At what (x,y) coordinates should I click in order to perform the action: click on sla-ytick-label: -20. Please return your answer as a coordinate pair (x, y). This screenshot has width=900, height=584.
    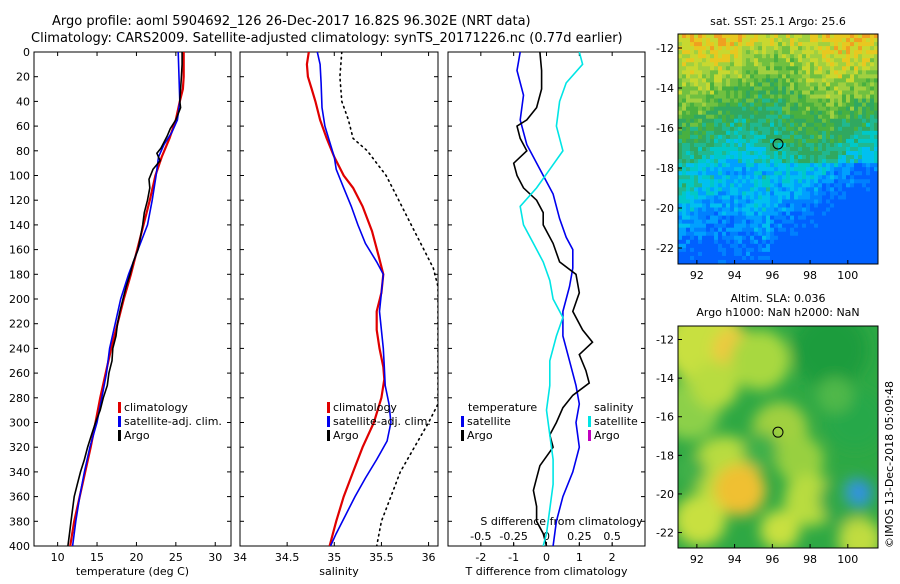
    Looking at the image, I should click on (665, 494).